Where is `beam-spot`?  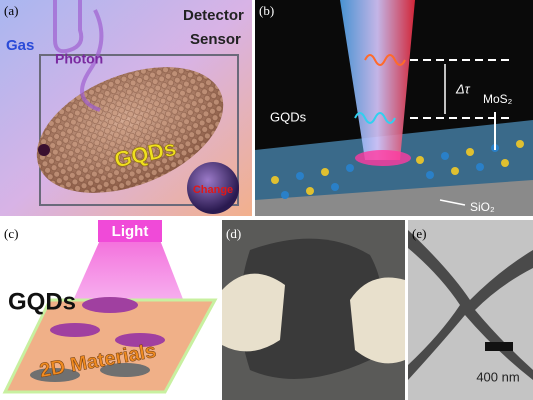
beam-spot is located at coordinates (383, 158).